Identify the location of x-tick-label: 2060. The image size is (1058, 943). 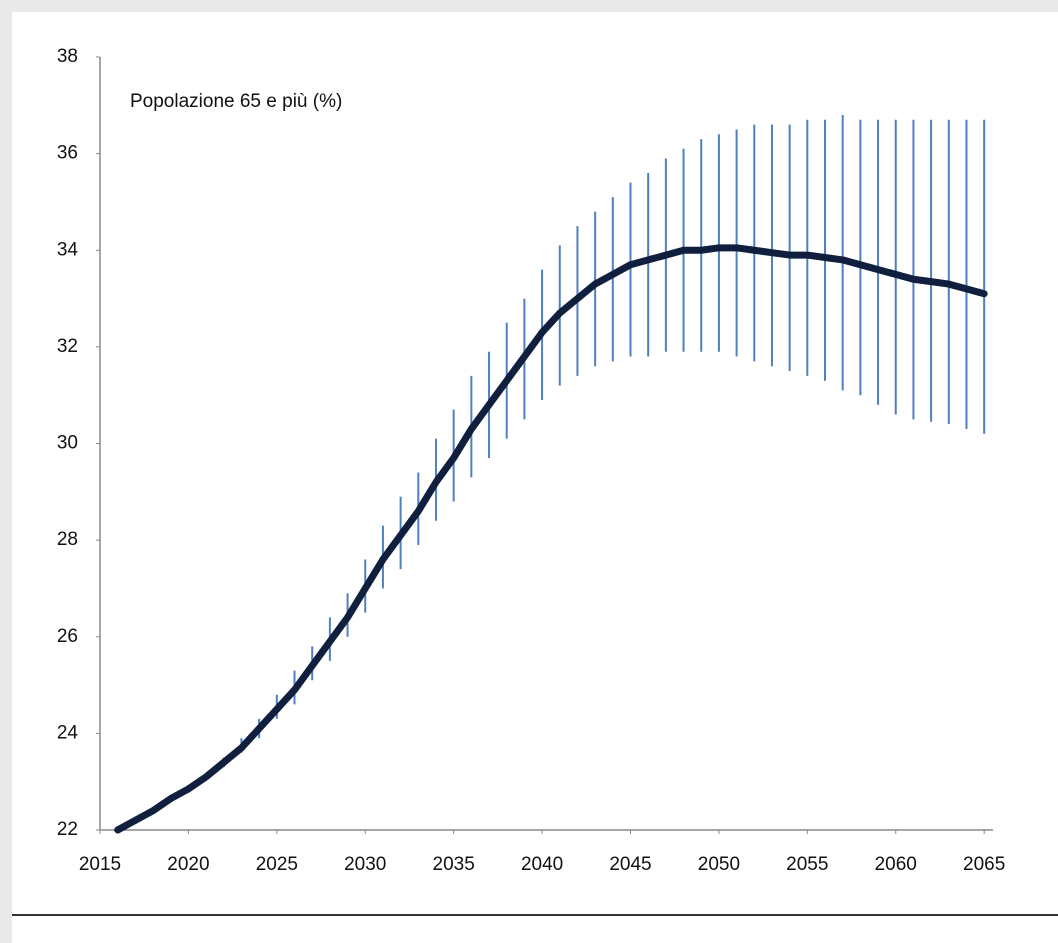
(896, 864).